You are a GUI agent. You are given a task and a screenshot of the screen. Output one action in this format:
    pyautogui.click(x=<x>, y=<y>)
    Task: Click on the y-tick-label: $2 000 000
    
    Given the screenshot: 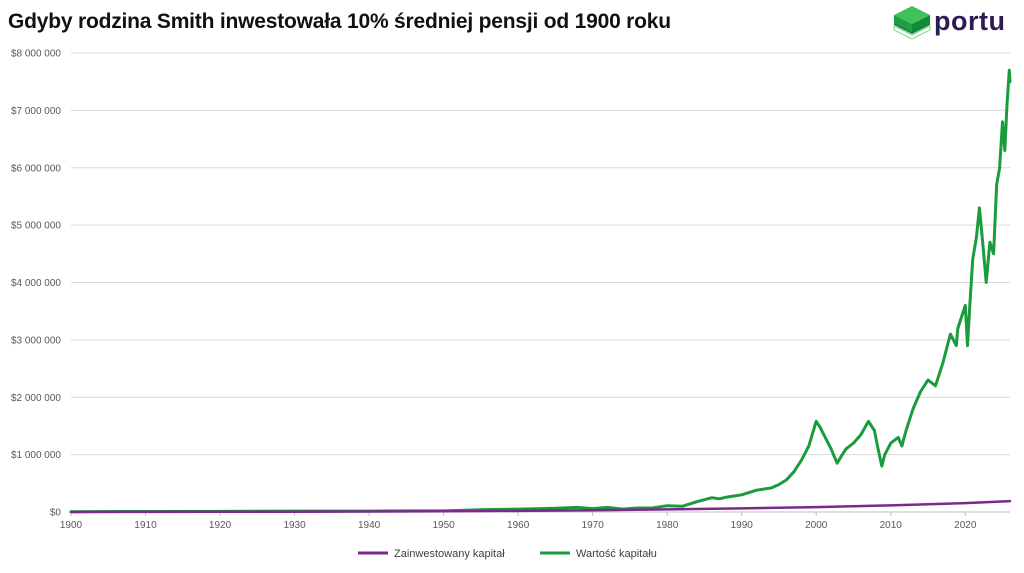 What is the action you would take?
    pyautogui.click(x=36, y=398)
    